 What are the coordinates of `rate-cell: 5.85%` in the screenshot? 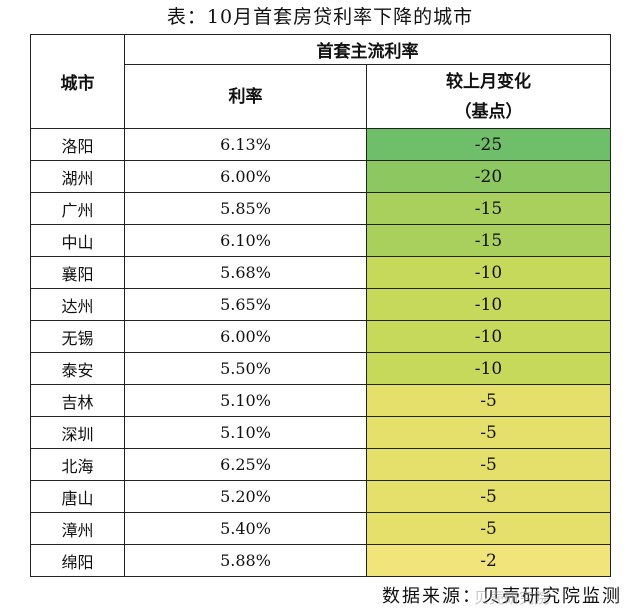 It's located at (245, 208).